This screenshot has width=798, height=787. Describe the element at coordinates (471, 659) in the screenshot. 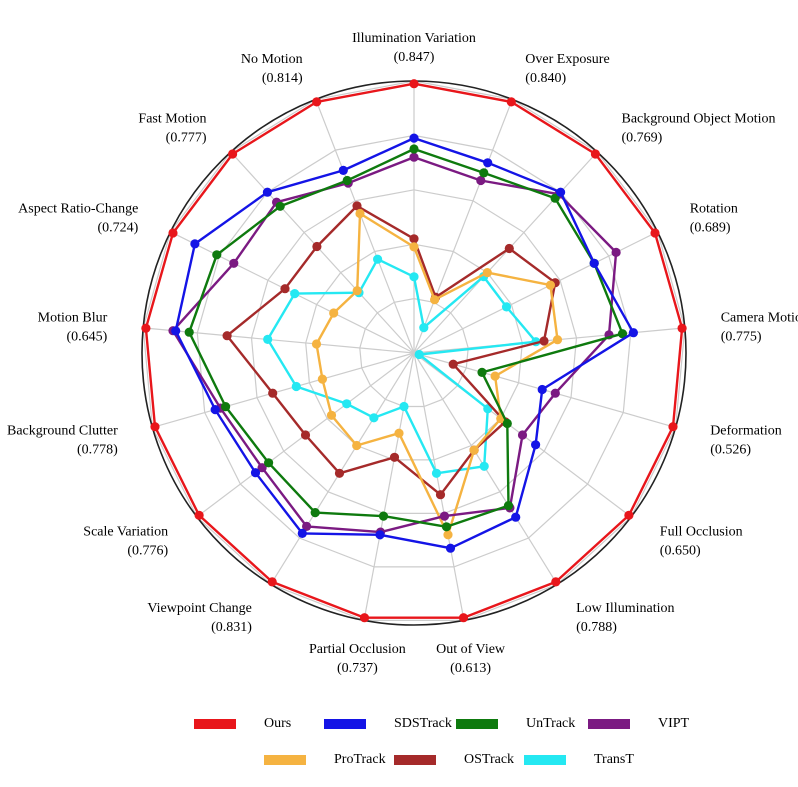

I see `category-label: Out of View (0.613)` at that location.